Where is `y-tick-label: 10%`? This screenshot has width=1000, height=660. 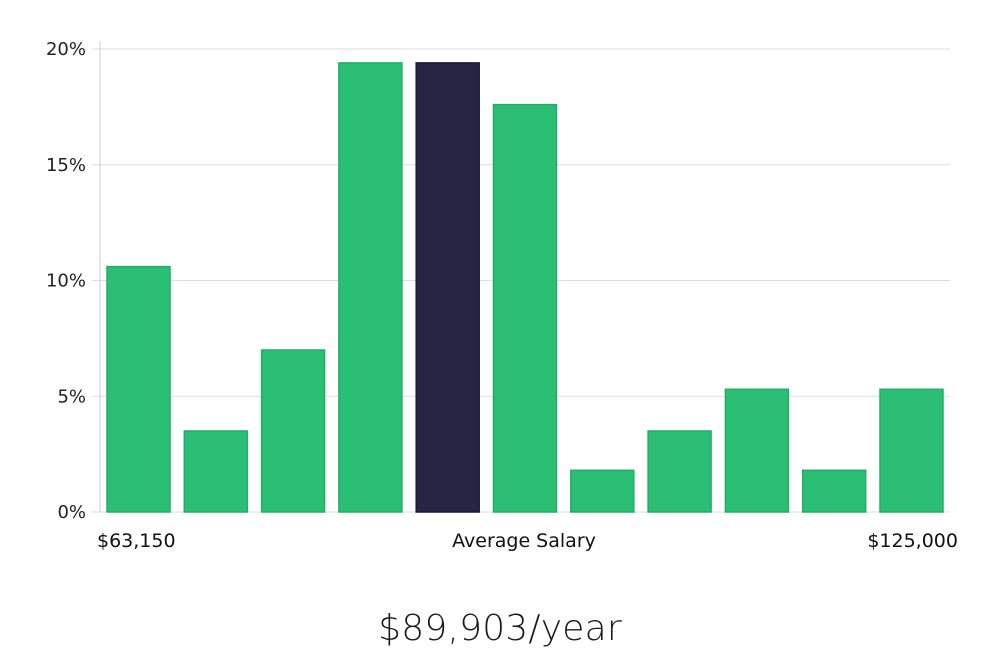 y-tick-label: 10% is located at coordinates (66, 281).